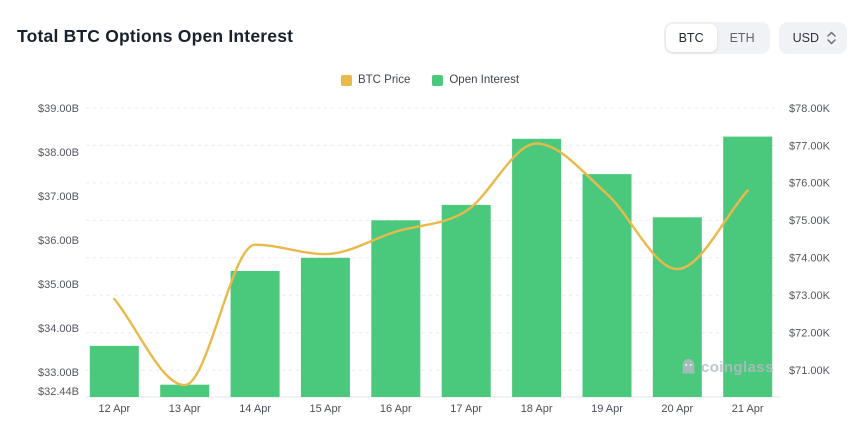 The height and width of the screenshot is (421, 860). Describe the element at coordinates (396, 308) in the screenshot. I see `bar-16-apr` at that location.